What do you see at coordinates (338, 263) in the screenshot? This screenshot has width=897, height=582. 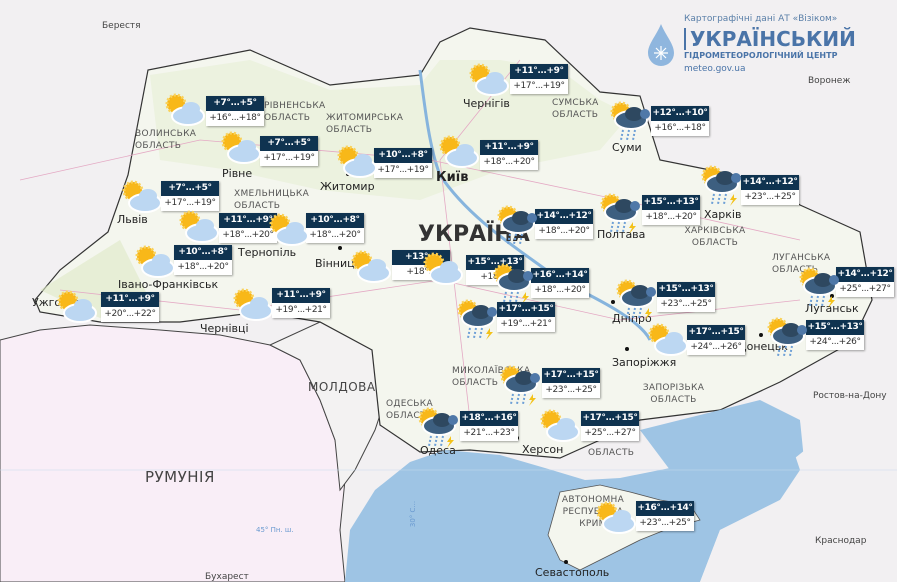 I see `city-label-vinnytsia: Вінниця` at bounding box center [338, 263].